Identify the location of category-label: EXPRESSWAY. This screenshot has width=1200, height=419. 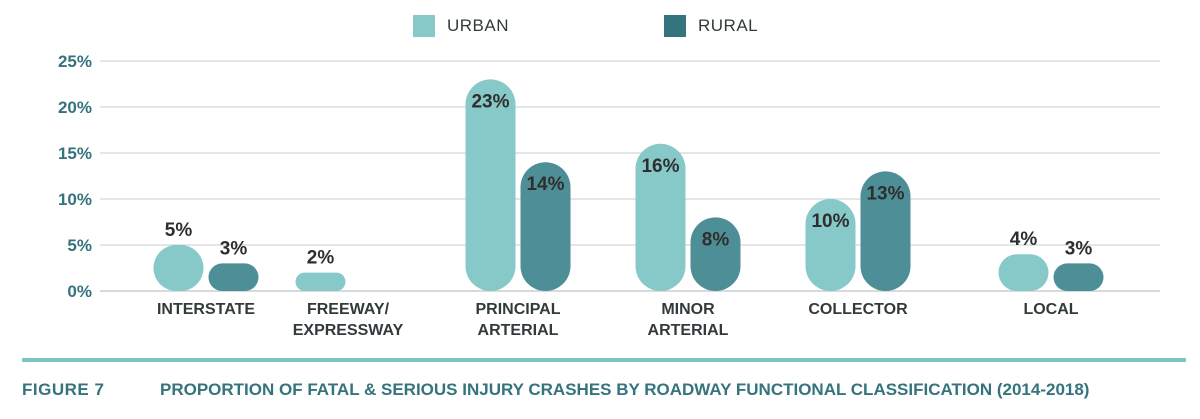
(348, 330).